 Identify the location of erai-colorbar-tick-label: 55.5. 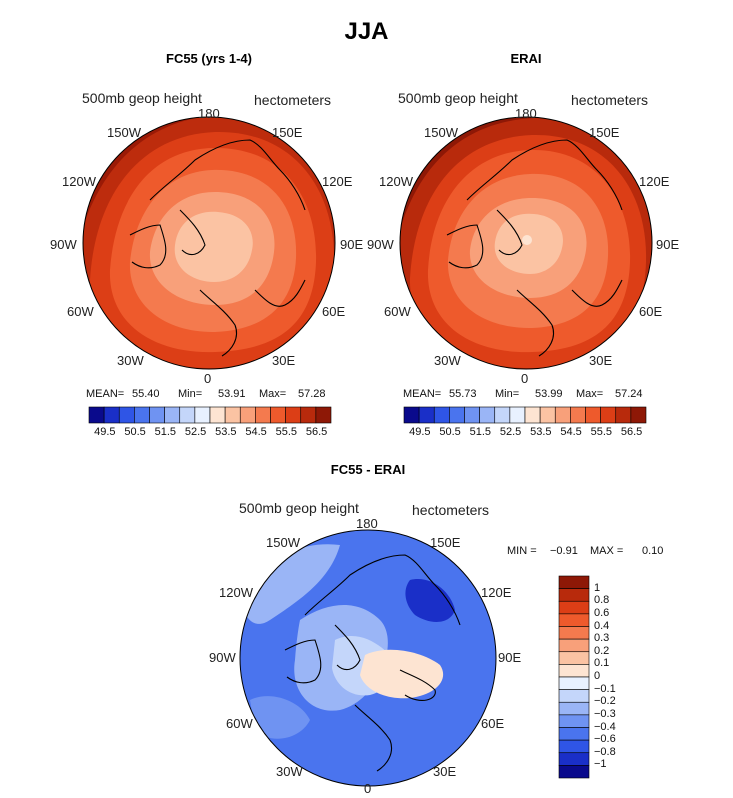
(601, 432).